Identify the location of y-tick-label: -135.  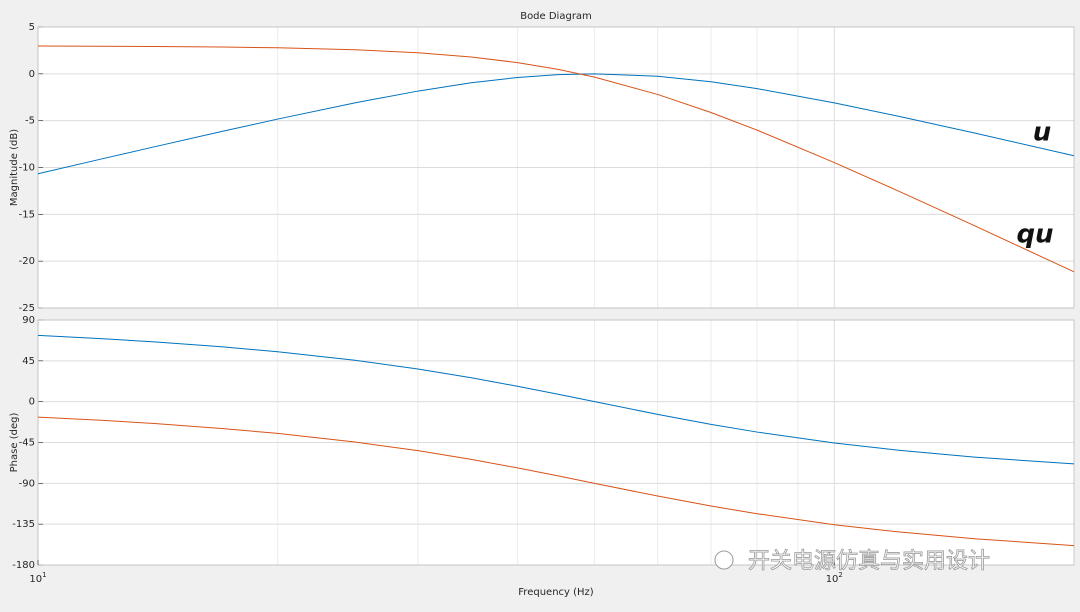
(23, 524).